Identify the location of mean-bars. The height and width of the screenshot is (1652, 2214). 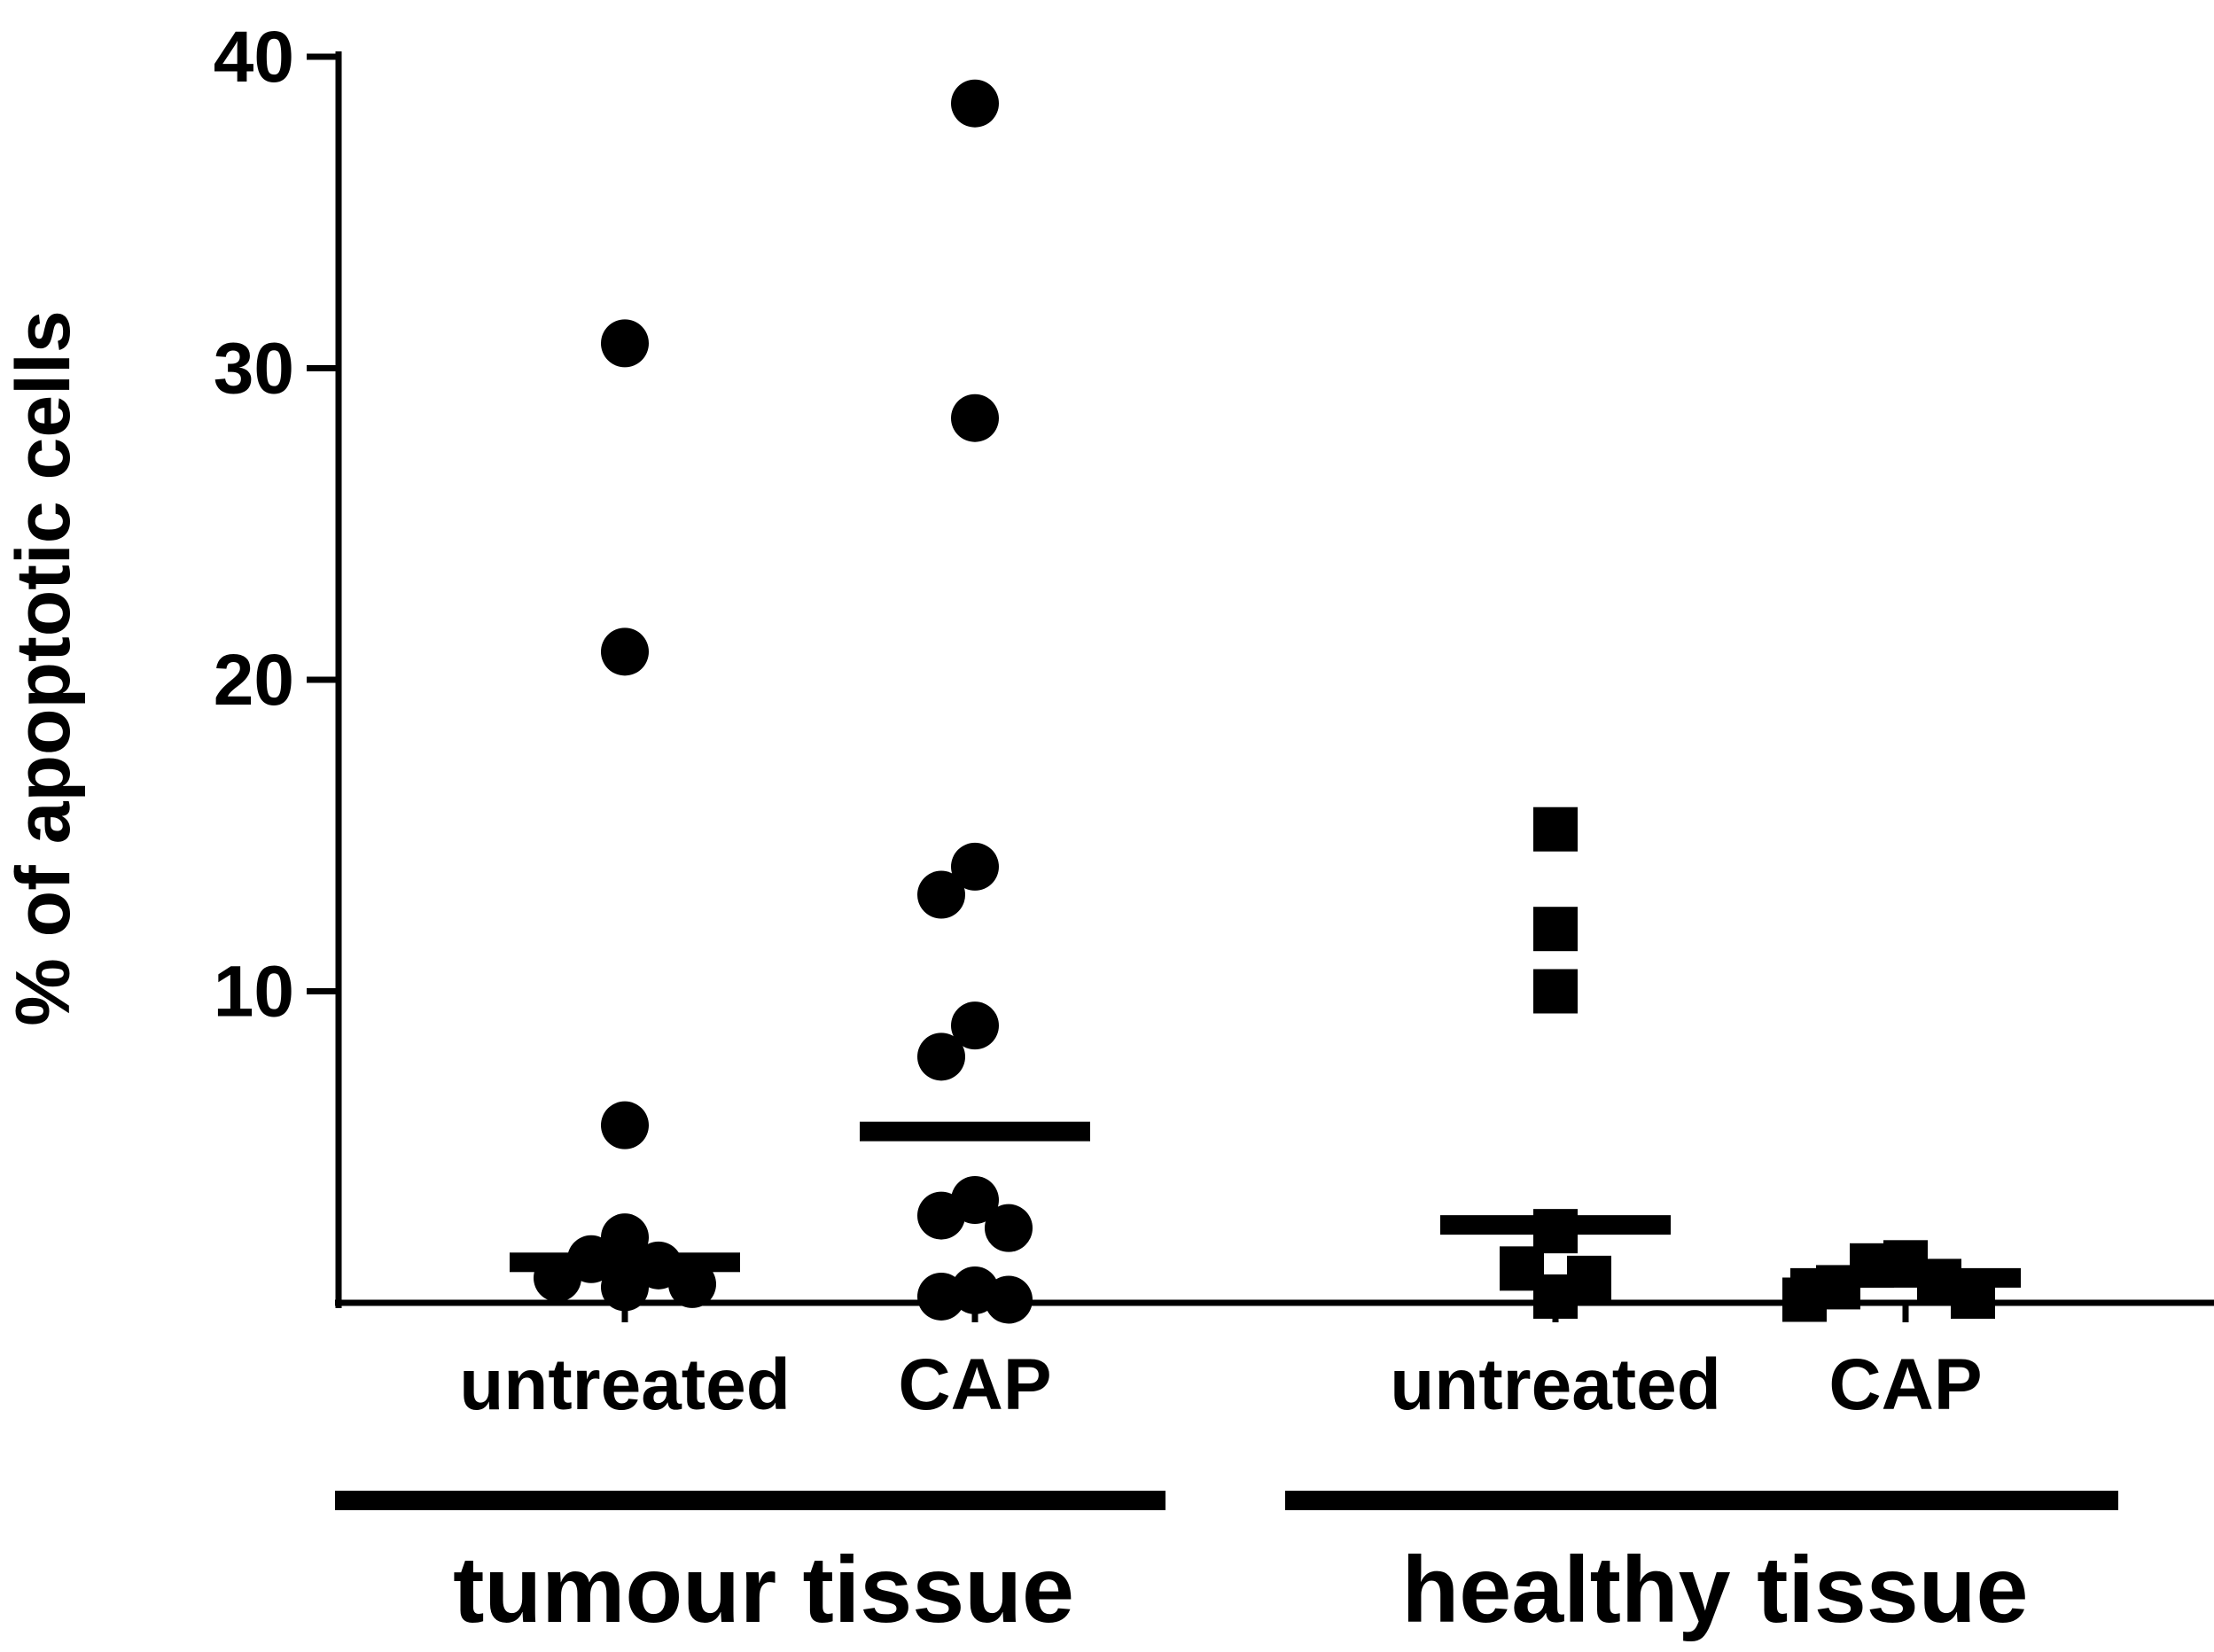
(1265, 1204).